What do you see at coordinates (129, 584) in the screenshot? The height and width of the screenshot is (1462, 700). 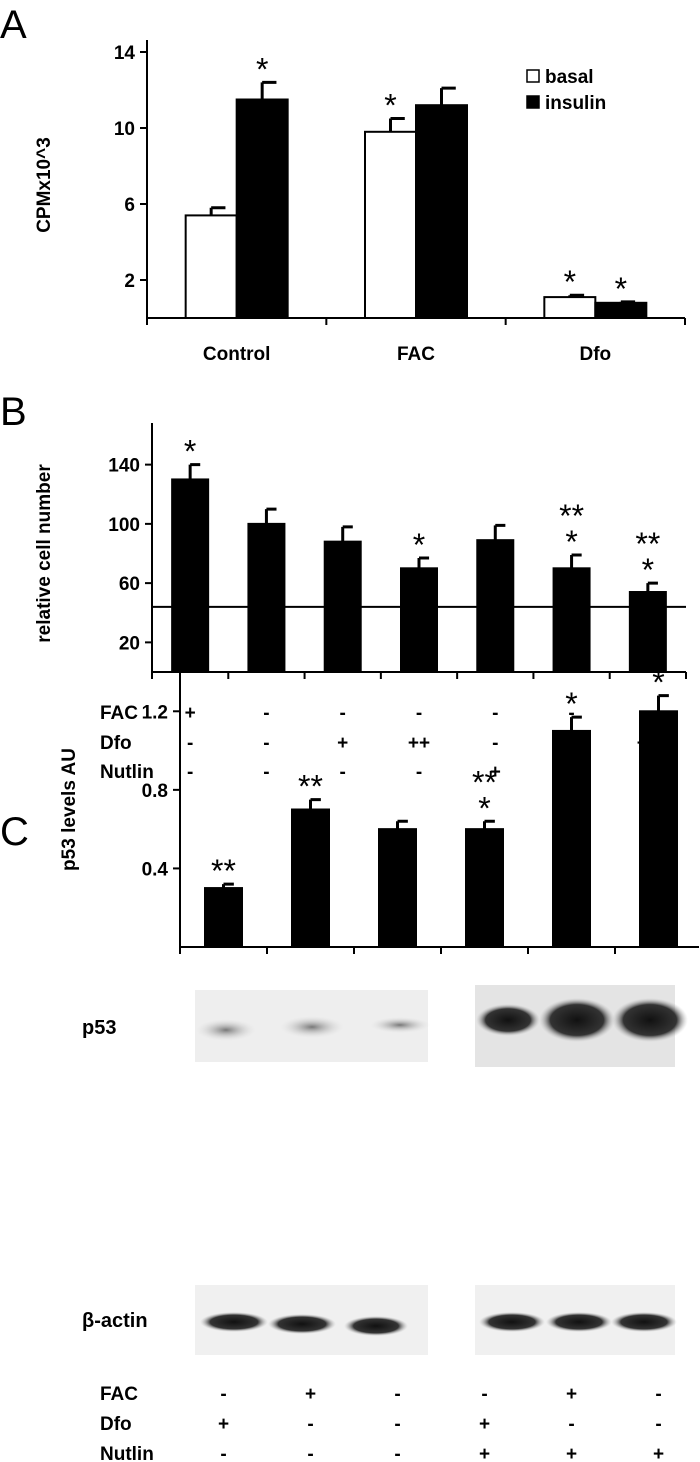 I see `y-tick-label: 60` at bounding box center [129, 584].